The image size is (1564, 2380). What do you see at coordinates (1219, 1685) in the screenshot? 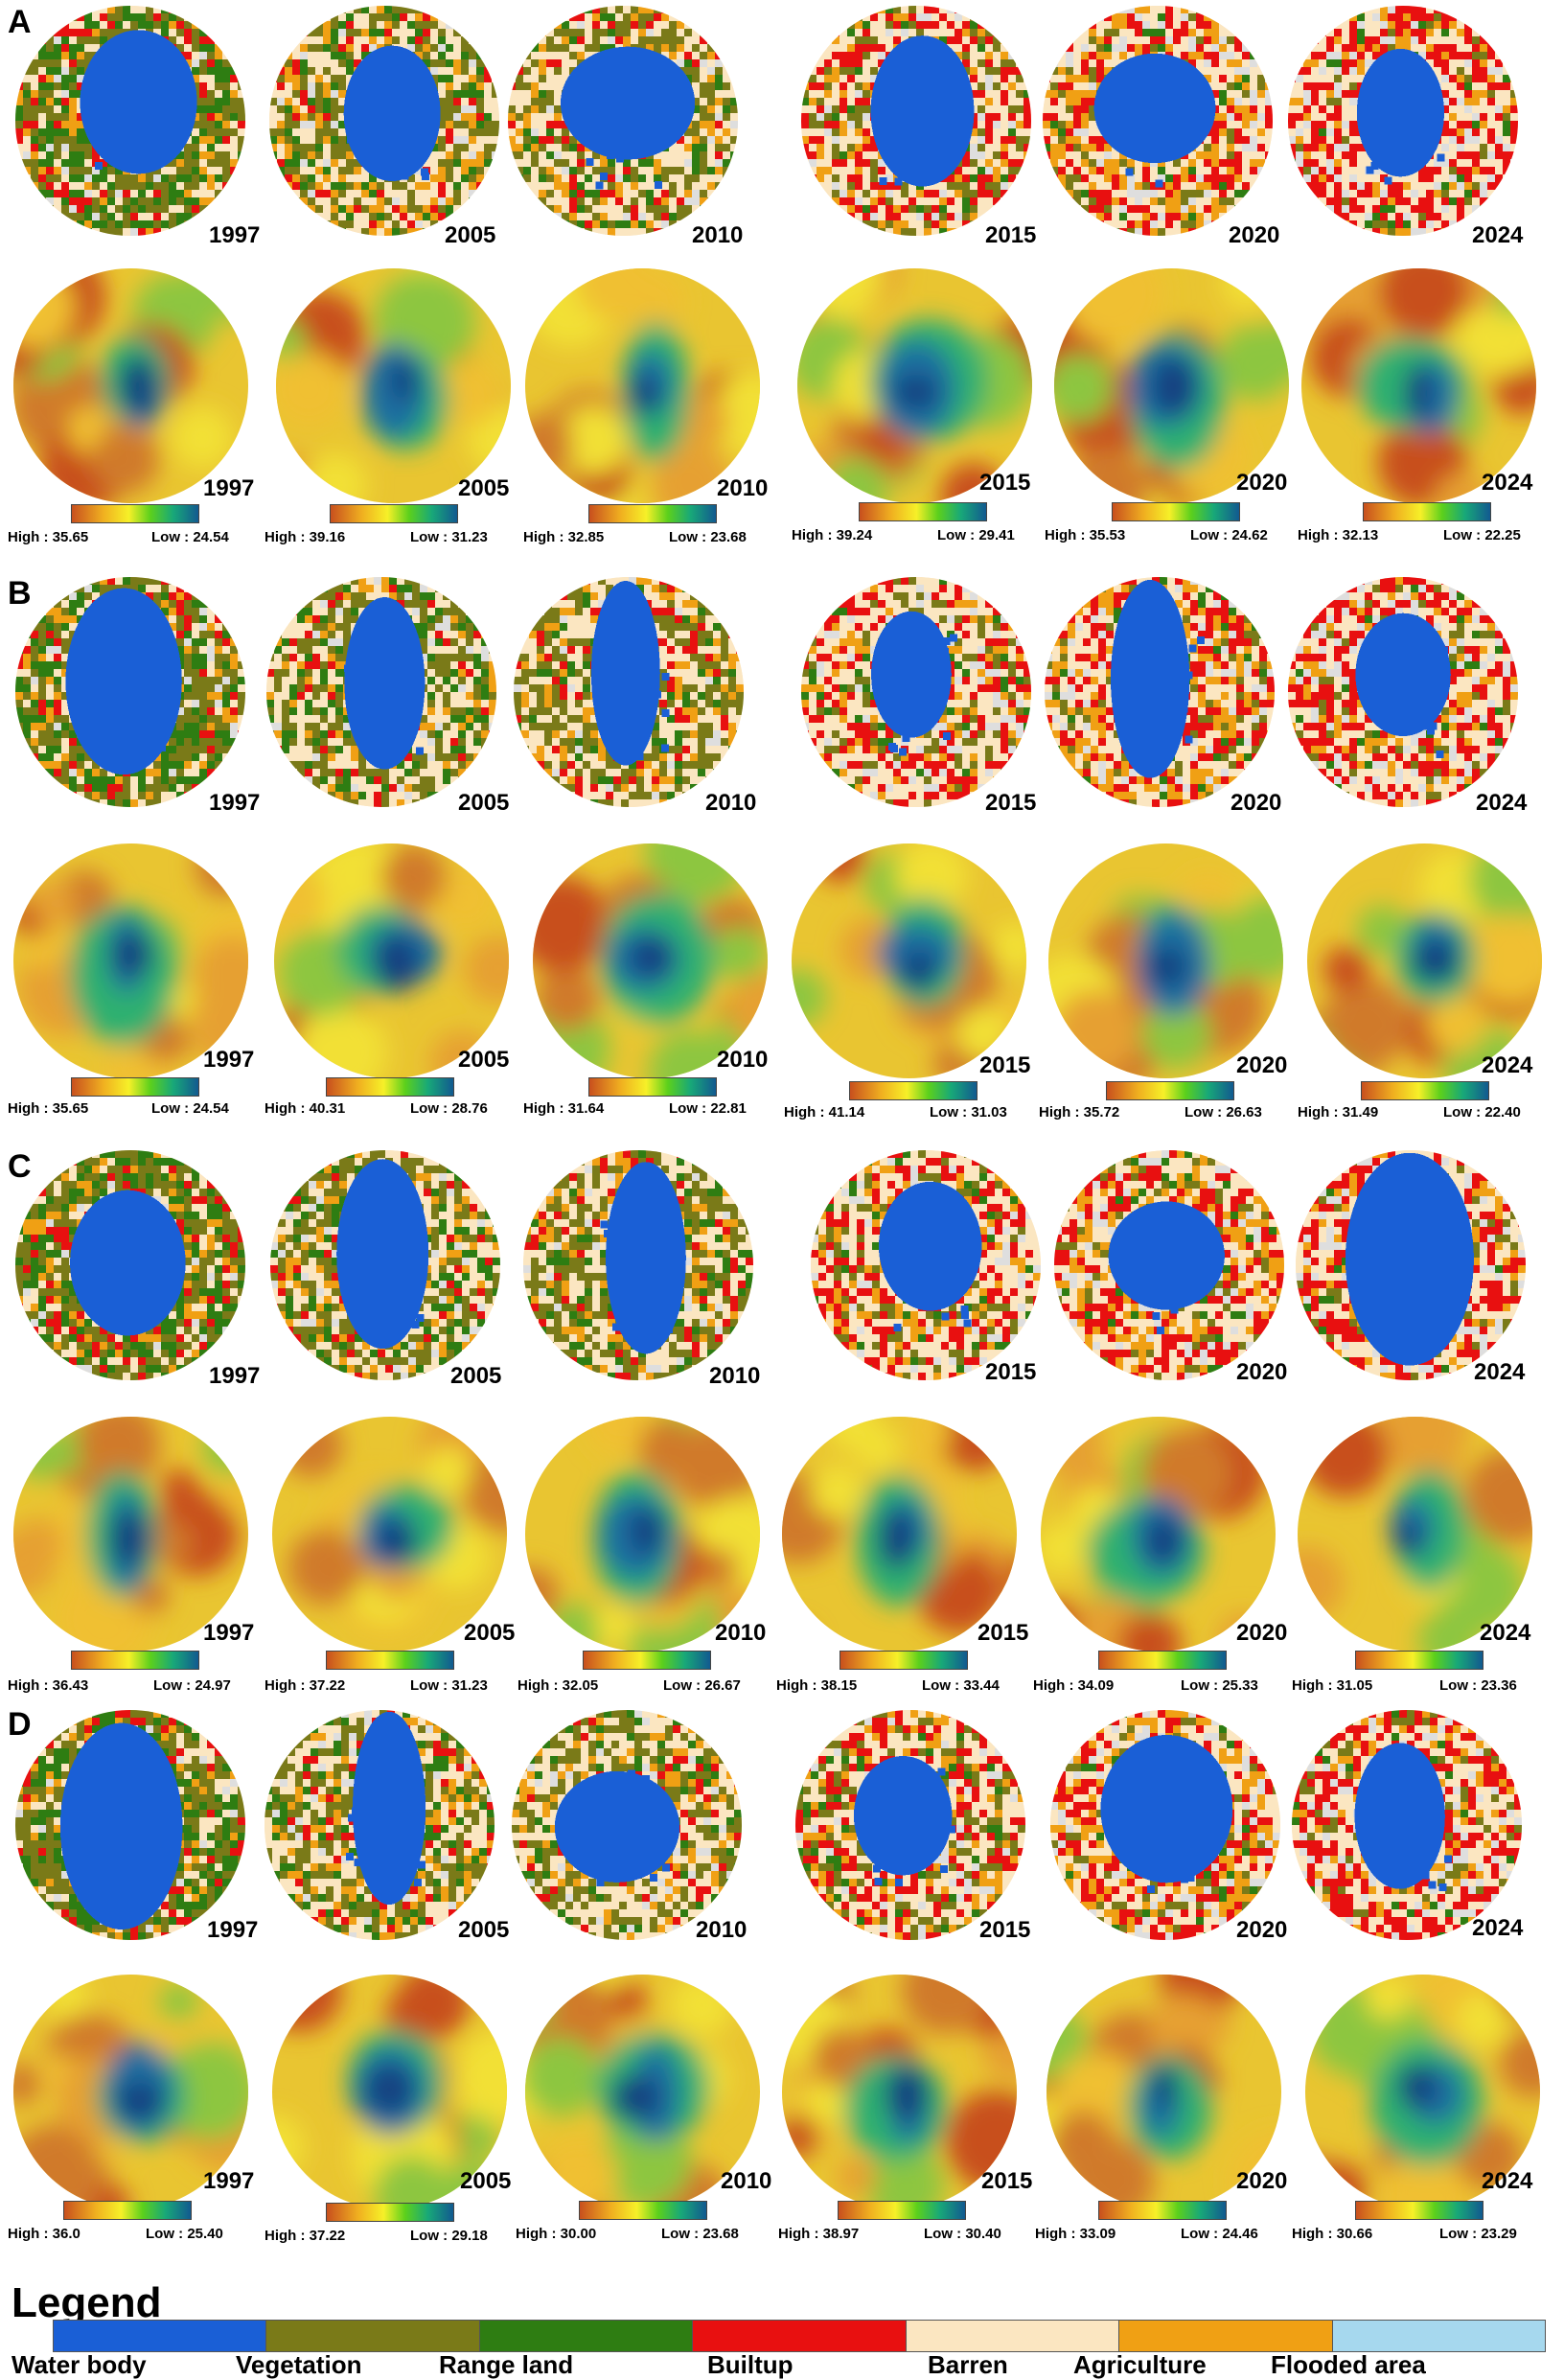
I see `scale-low-label: Low : 25.33` at bounding box center [1219, 1685].